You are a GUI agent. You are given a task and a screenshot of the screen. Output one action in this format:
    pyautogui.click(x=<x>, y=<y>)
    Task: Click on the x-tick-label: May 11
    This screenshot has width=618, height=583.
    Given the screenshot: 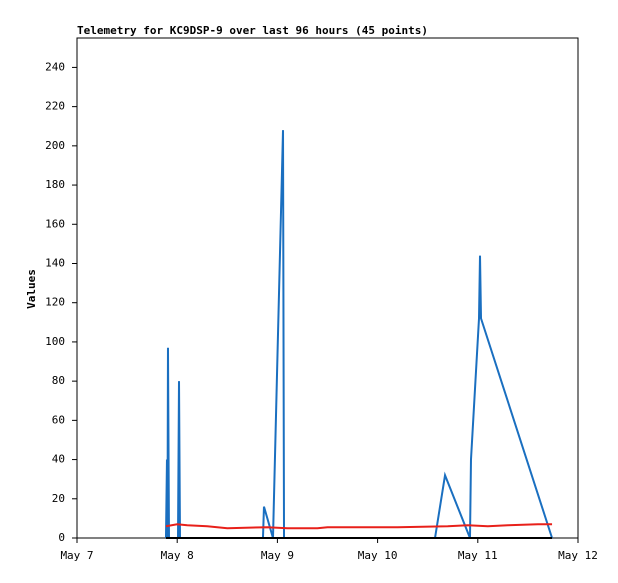 What is the action you would take?
    pyautogui.click(x=478, y=555)
    